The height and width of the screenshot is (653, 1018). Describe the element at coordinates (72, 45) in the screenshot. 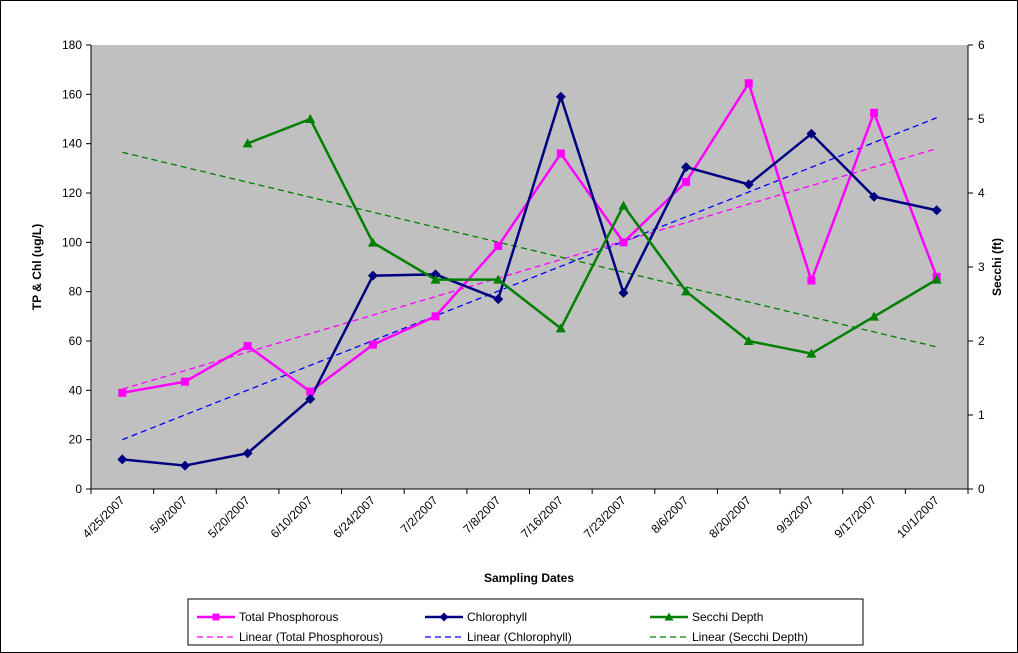

I see `y-tick-label: 180` at that location.